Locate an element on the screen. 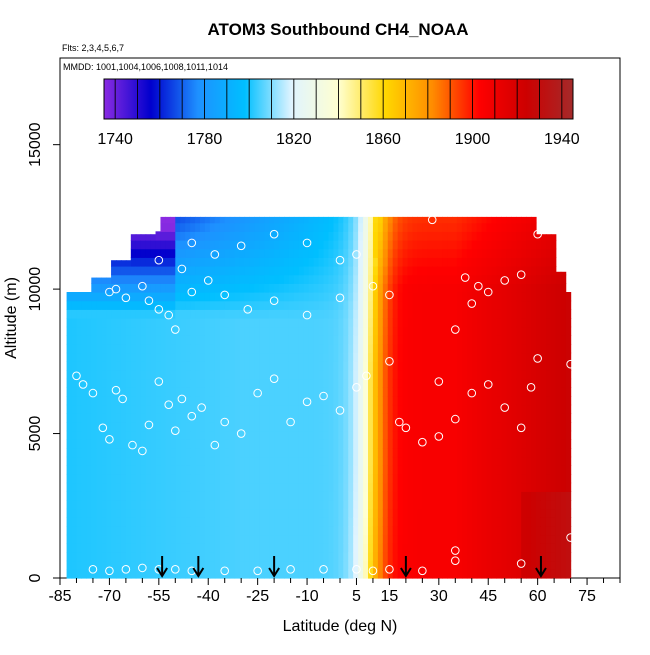 Image resolution: width=650 pixels, height=655 pixels. sample-point is located at coordinates (505, 407).